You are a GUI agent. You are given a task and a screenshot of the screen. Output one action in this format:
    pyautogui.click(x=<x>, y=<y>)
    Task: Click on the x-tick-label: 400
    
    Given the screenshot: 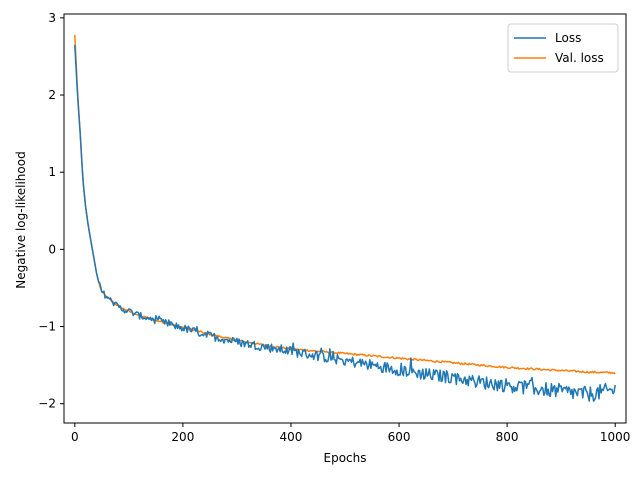 What is the action you would take?
    pyautogui.click(x=291, y=437)
    